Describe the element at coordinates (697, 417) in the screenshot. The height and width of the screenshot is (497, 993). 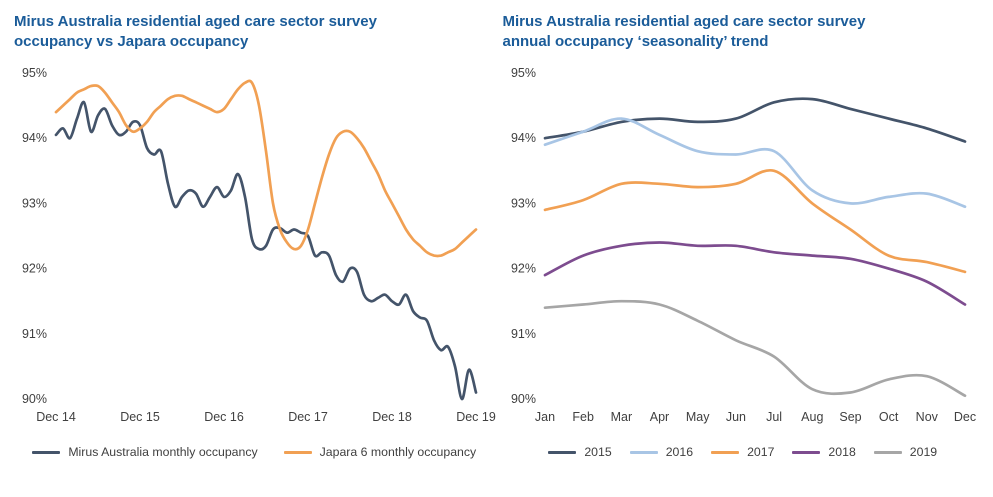
I see `x-axis-tick-label: May` at that location.